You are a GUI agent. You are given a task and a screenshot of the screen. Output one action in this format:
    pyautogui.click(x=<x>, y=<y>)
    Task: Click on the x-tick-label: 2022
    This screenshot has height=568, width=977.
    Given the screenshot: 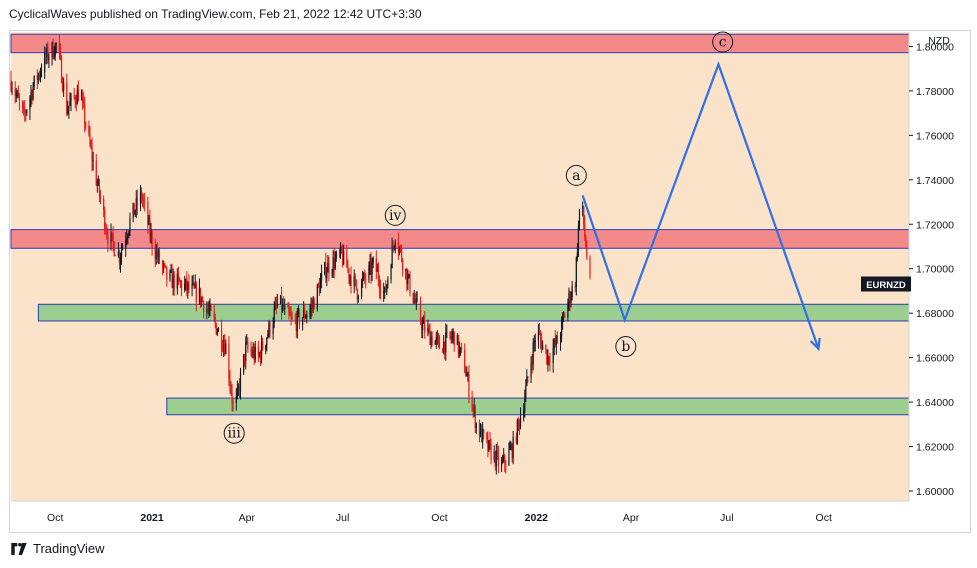 What is the action you would take?
    pyautogui.click(x=537, y=518)
    